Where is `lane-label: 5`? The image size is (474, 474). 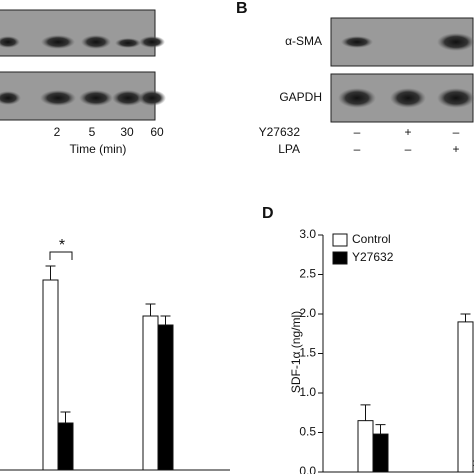
lane-label: 5 is located at coordinates (92, 132).